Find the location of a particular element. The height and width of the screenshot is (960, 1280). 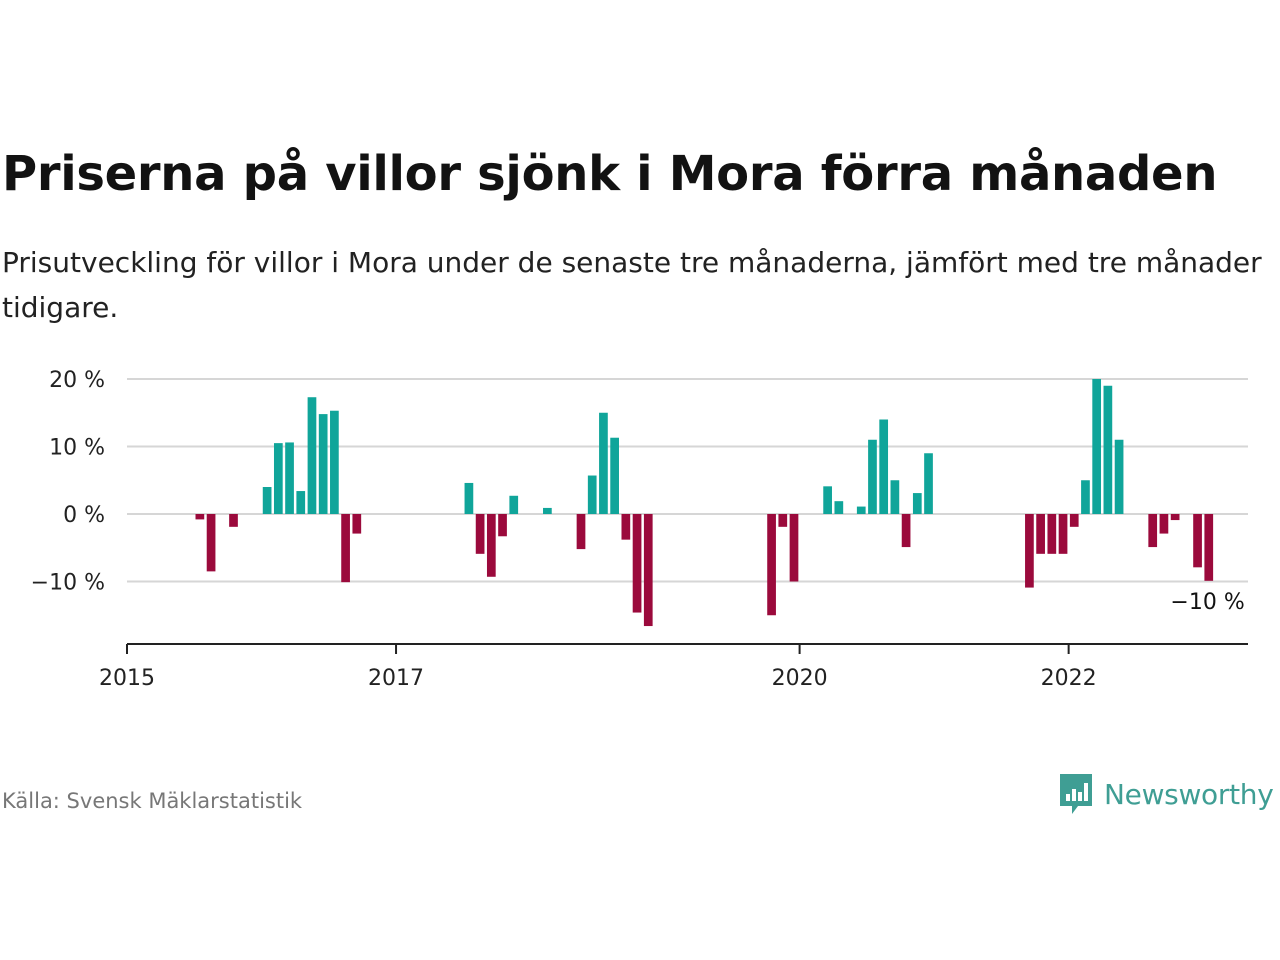

x-tick-label: 2017 is located at coordinates (396, 678).